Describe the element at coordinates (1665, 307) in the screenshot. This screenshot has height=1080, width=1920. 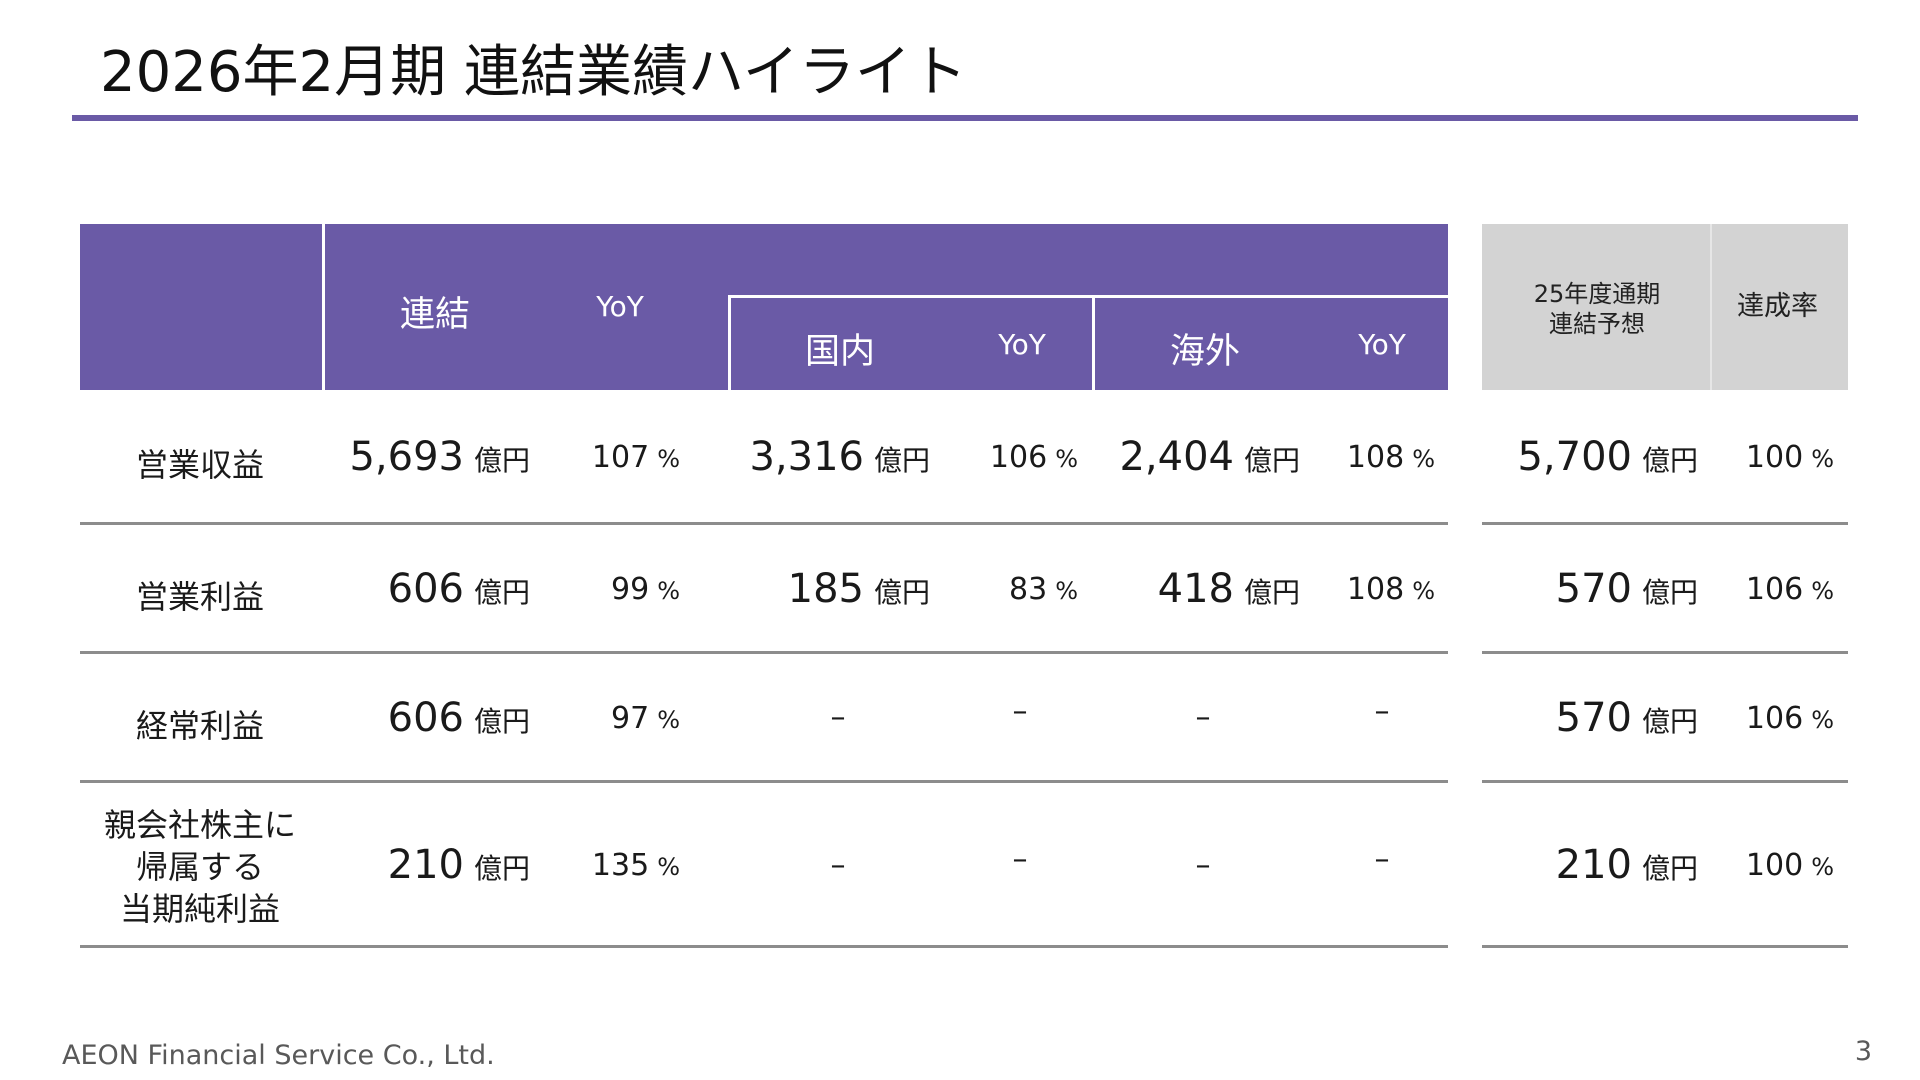
I see `forecast-header` at that location.